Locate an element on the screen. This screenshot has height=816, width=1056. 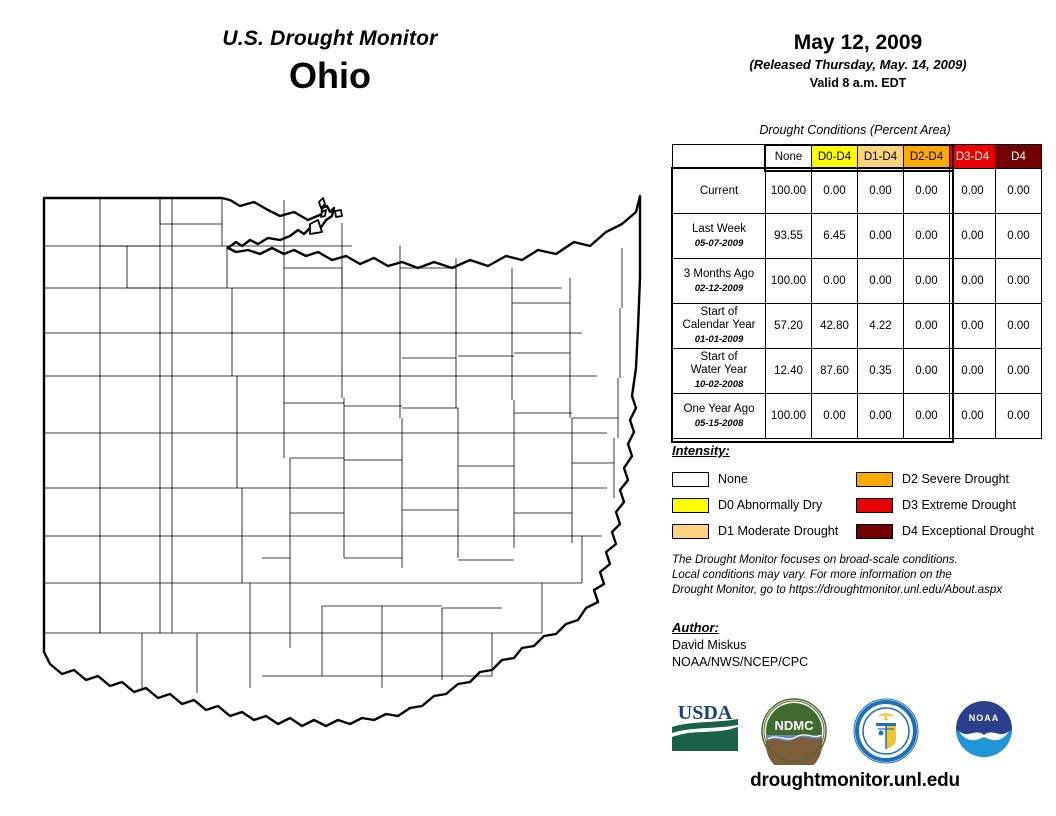
legend-column-left: None D0 Abnormally Dry D1 Moderate Drought is located at coordinates (755, 505).